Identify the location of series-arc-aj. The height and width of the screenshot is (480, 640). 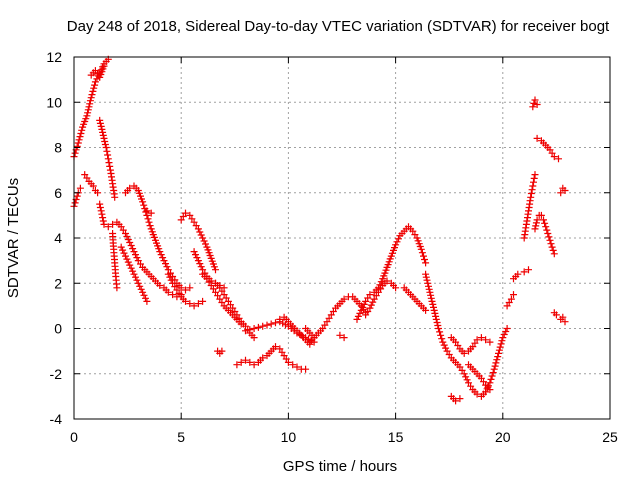
(544, 234).